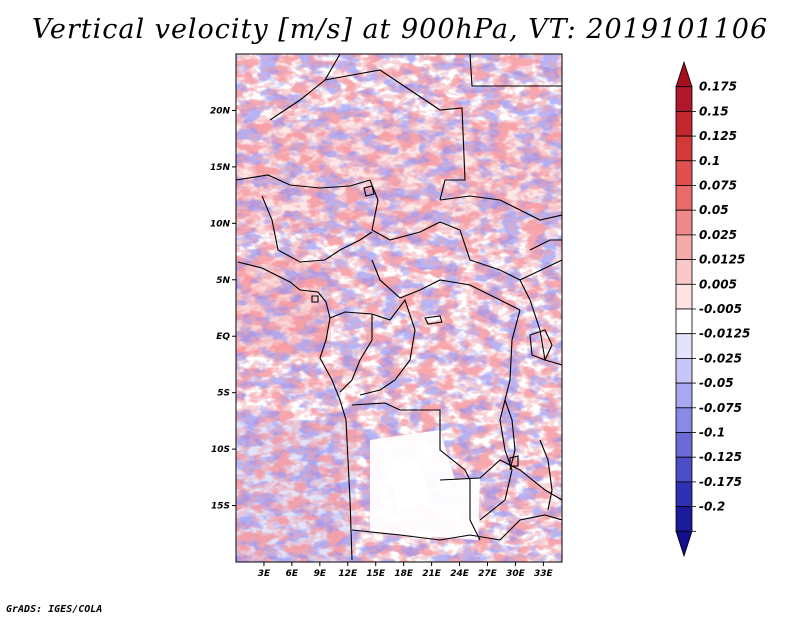 This screenshot has height=618, width=800. Describe the element at coordinates (446, 285) in the screenshot. I see `border-car` at that location.